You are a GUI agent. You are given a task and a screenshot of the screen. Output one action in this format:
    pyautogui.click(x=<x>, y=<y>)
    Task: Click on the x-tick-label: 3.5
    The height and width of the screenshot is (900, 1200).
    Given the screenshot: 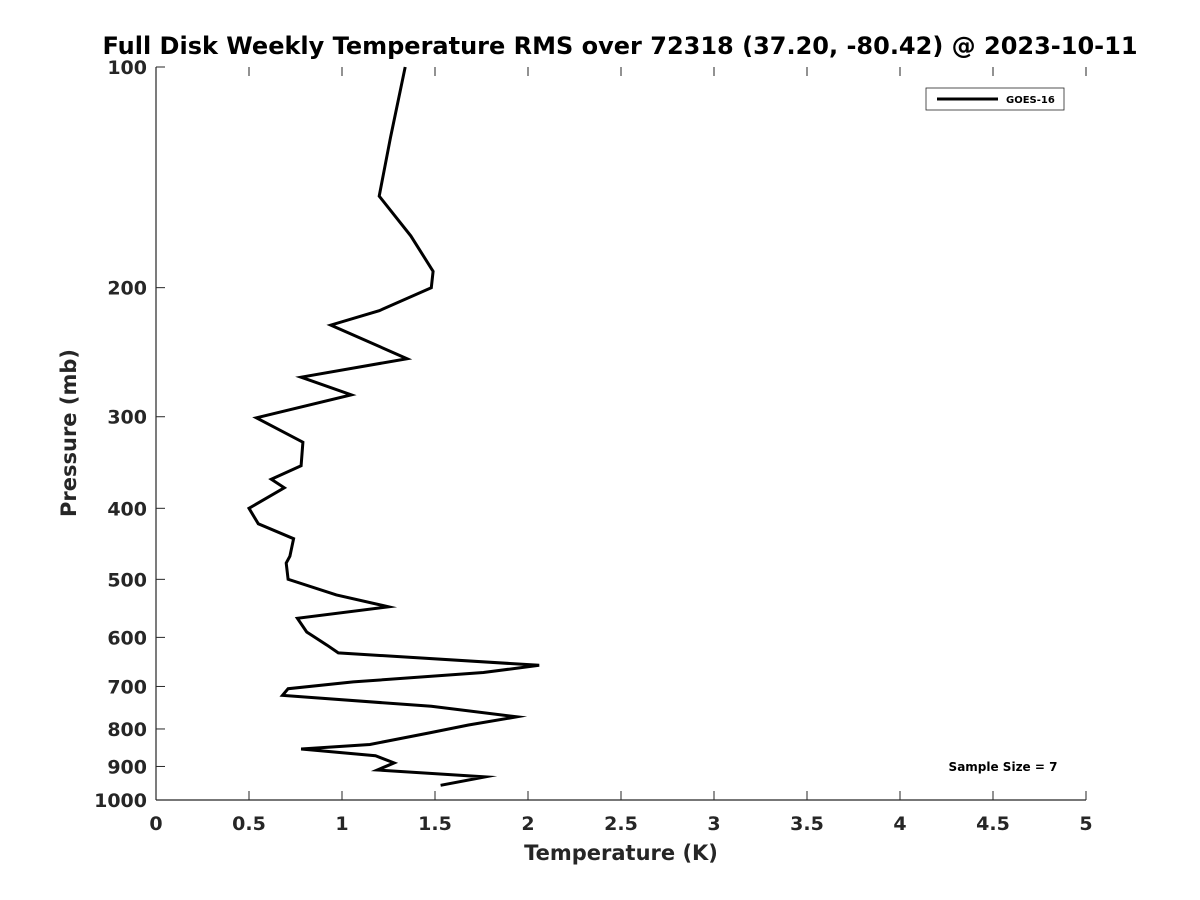 What is the action you would take?
    pyautogui.click(x=807, y=824)
    